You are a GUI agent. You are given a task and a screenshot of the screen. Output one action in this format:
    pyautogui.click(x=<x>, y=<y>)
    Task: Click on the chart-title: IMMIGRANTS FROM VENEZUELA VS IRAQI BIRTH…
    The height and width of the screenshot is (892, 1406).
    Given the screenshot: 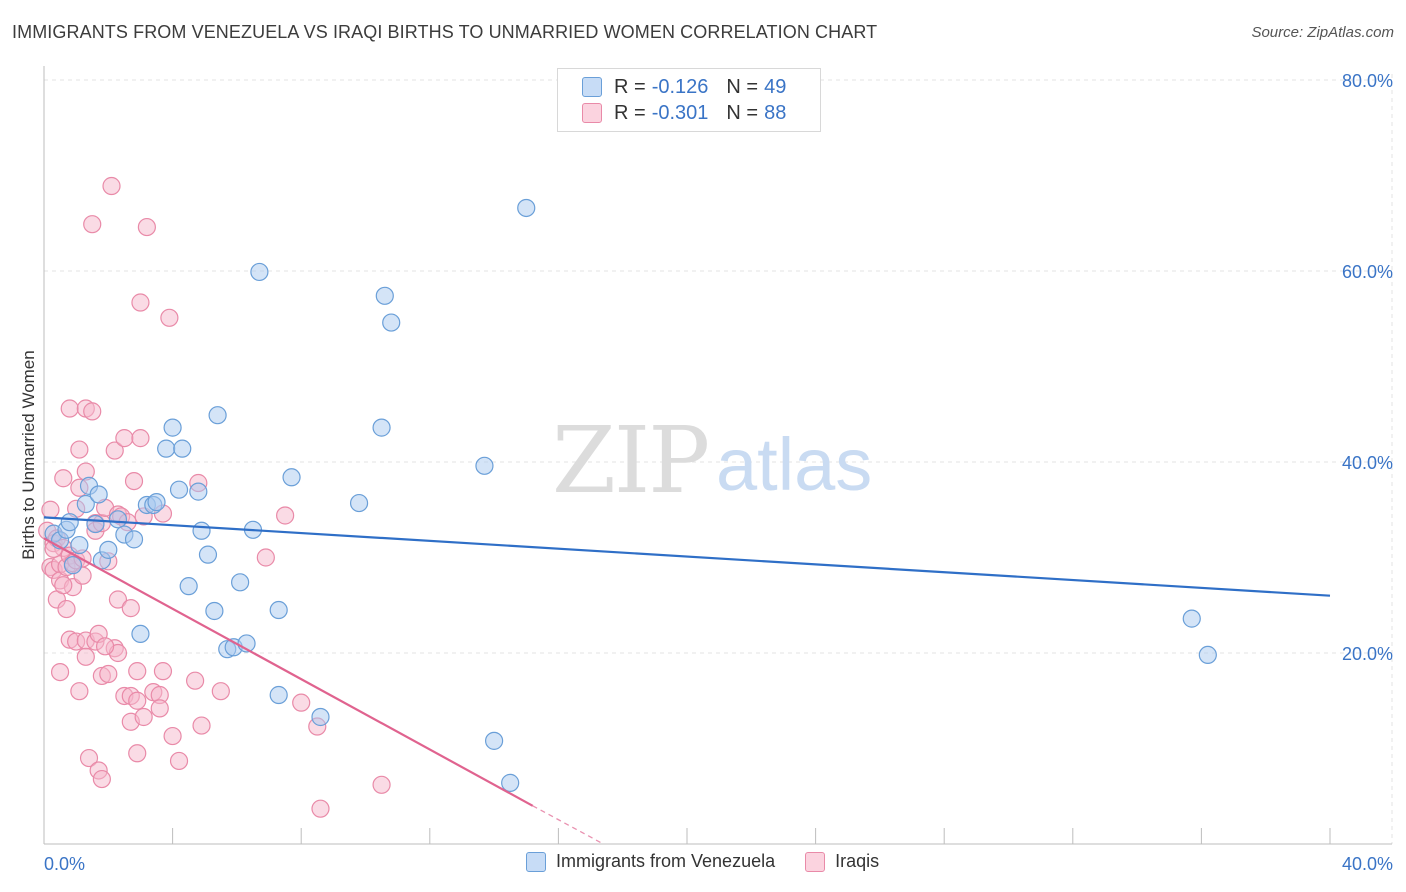 What is the action you would take?
    pyautogui.click(x=445, y=32)
    